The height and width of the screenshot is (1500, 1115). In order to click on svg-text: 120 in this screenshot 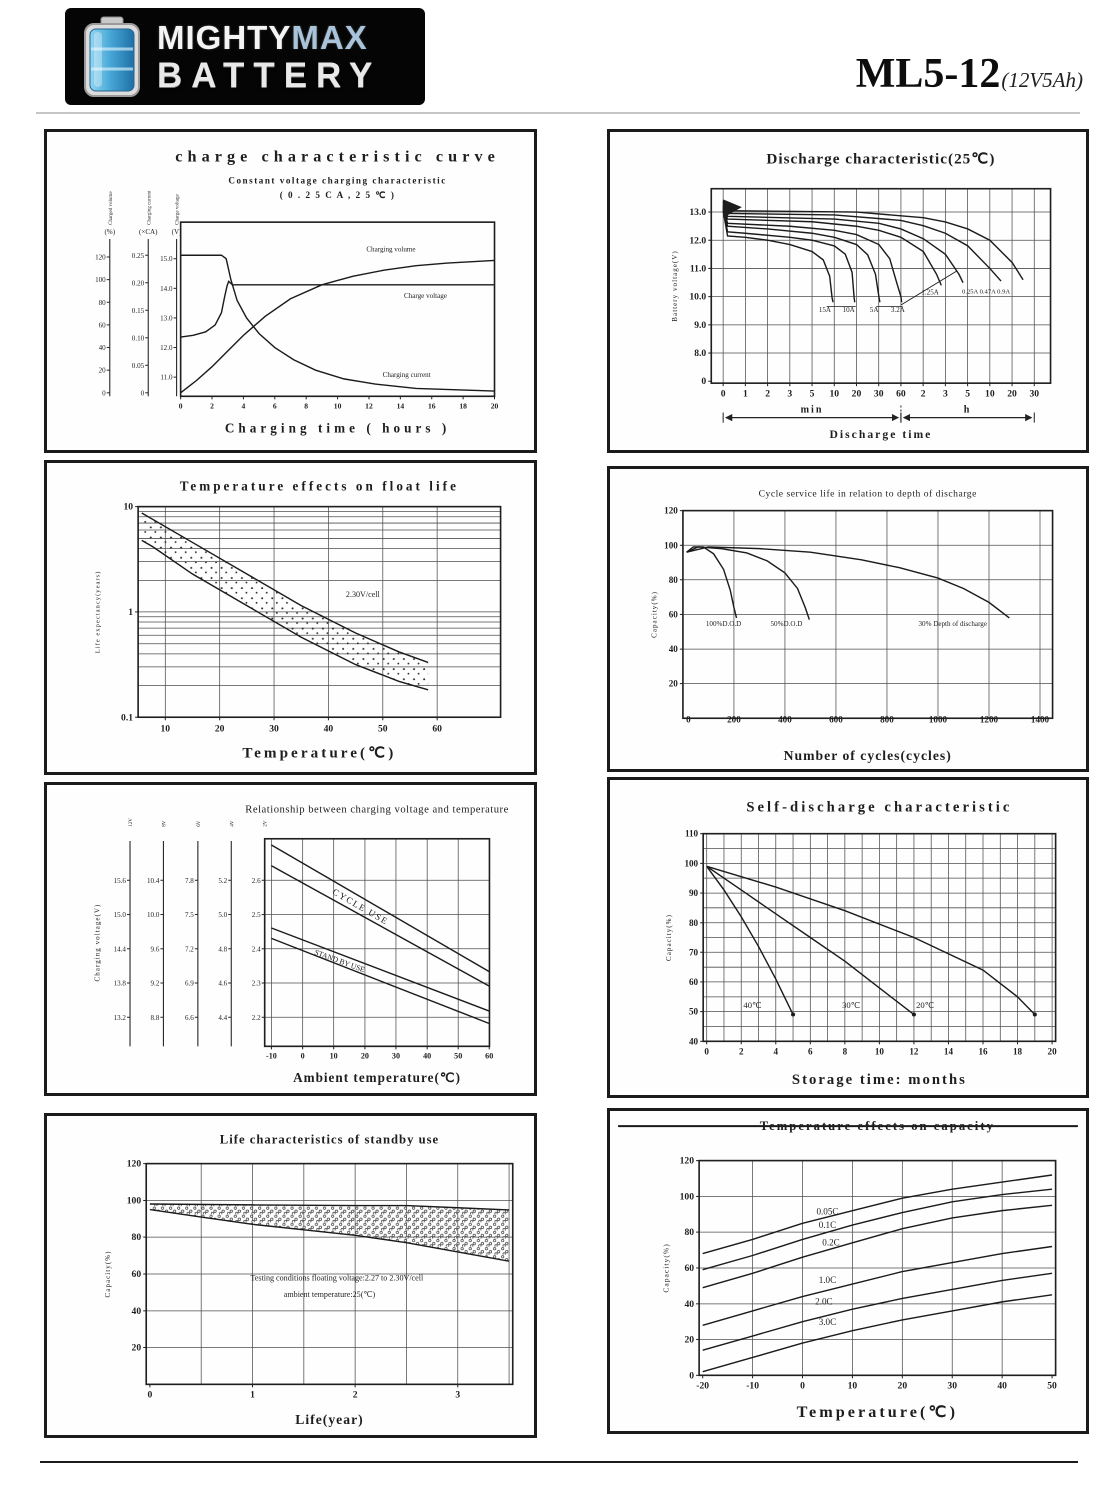, I will do `click(671, 511)`.